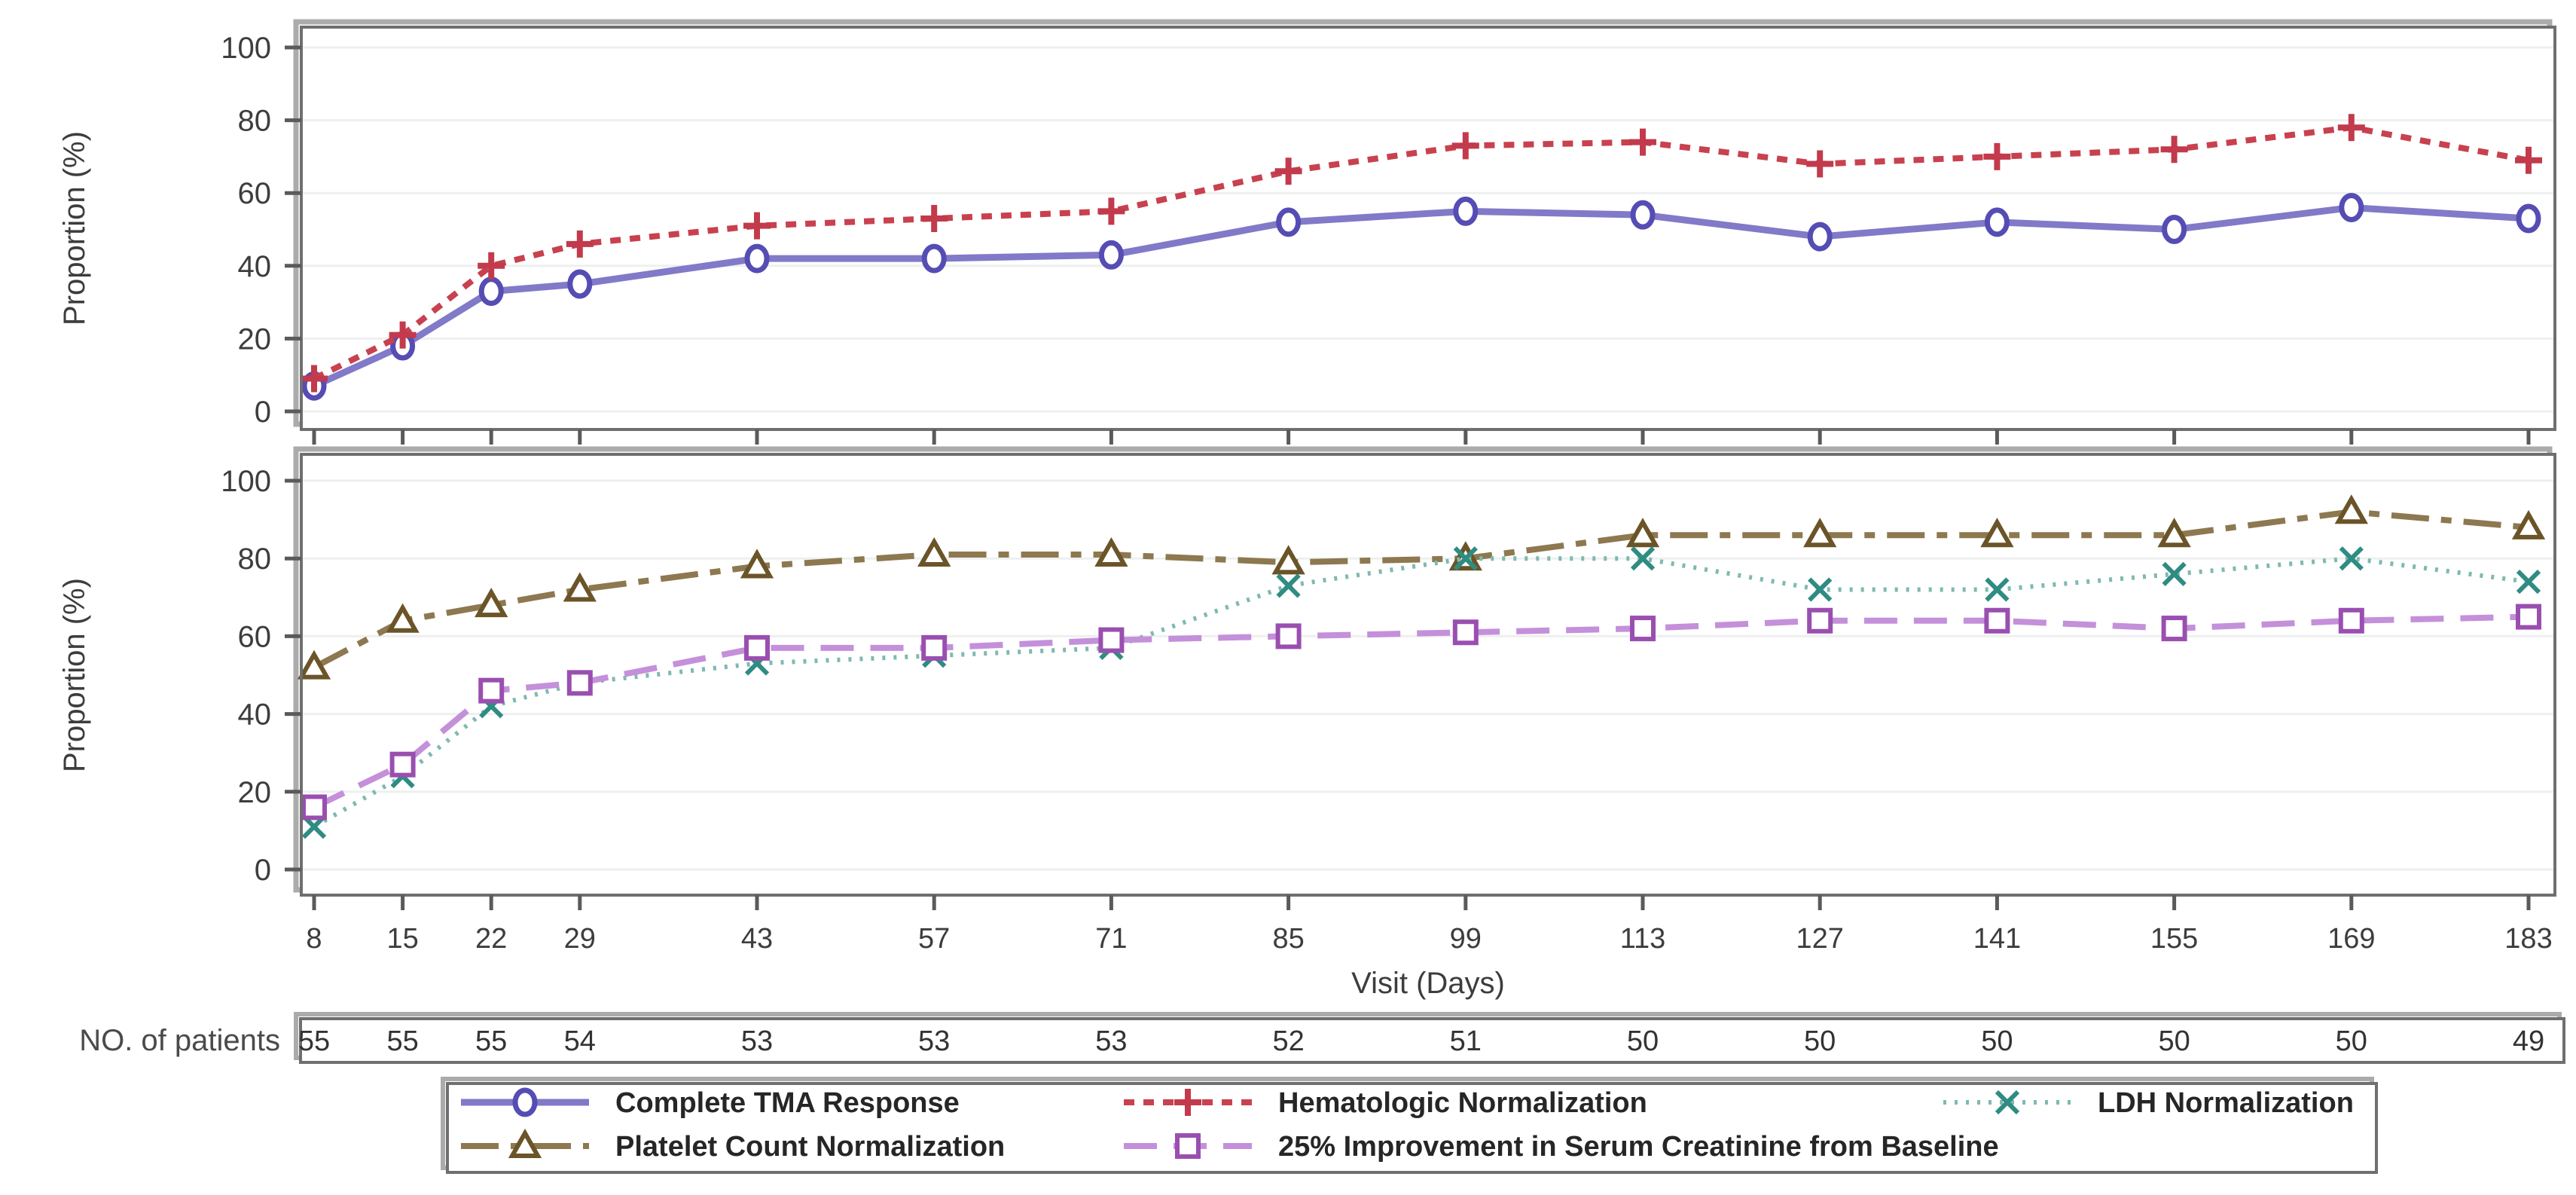 This screenshot has width=2576, height=1195. Describe the element at coordinates (711, 1103) in the screenshot. I see `legend-entry-tma: Complete TMA Response` at that location.